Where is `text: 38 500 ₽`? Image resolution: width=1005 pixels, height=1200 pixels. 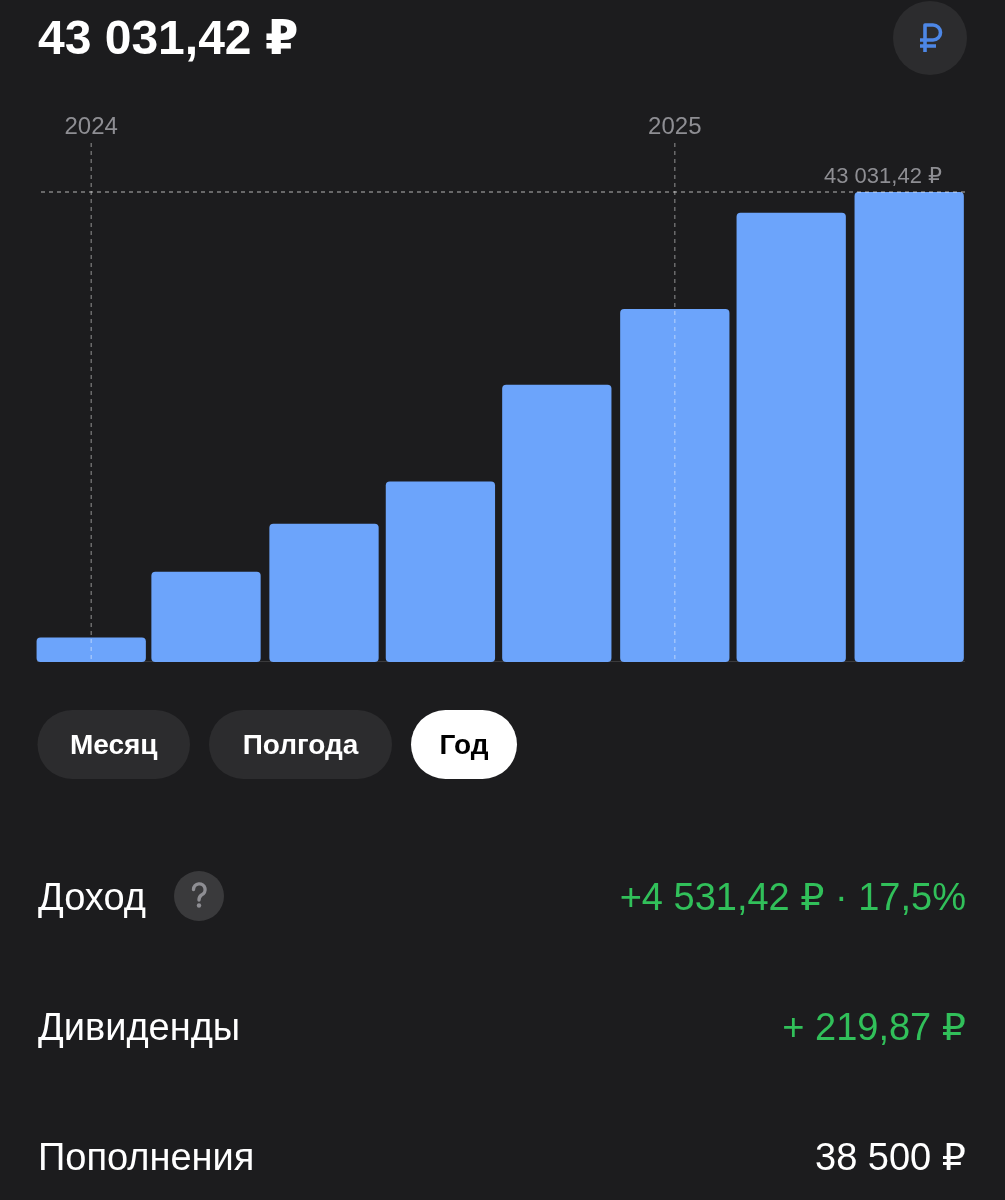
text: 38 500 ₽ is located at coordinates (890, 1157).